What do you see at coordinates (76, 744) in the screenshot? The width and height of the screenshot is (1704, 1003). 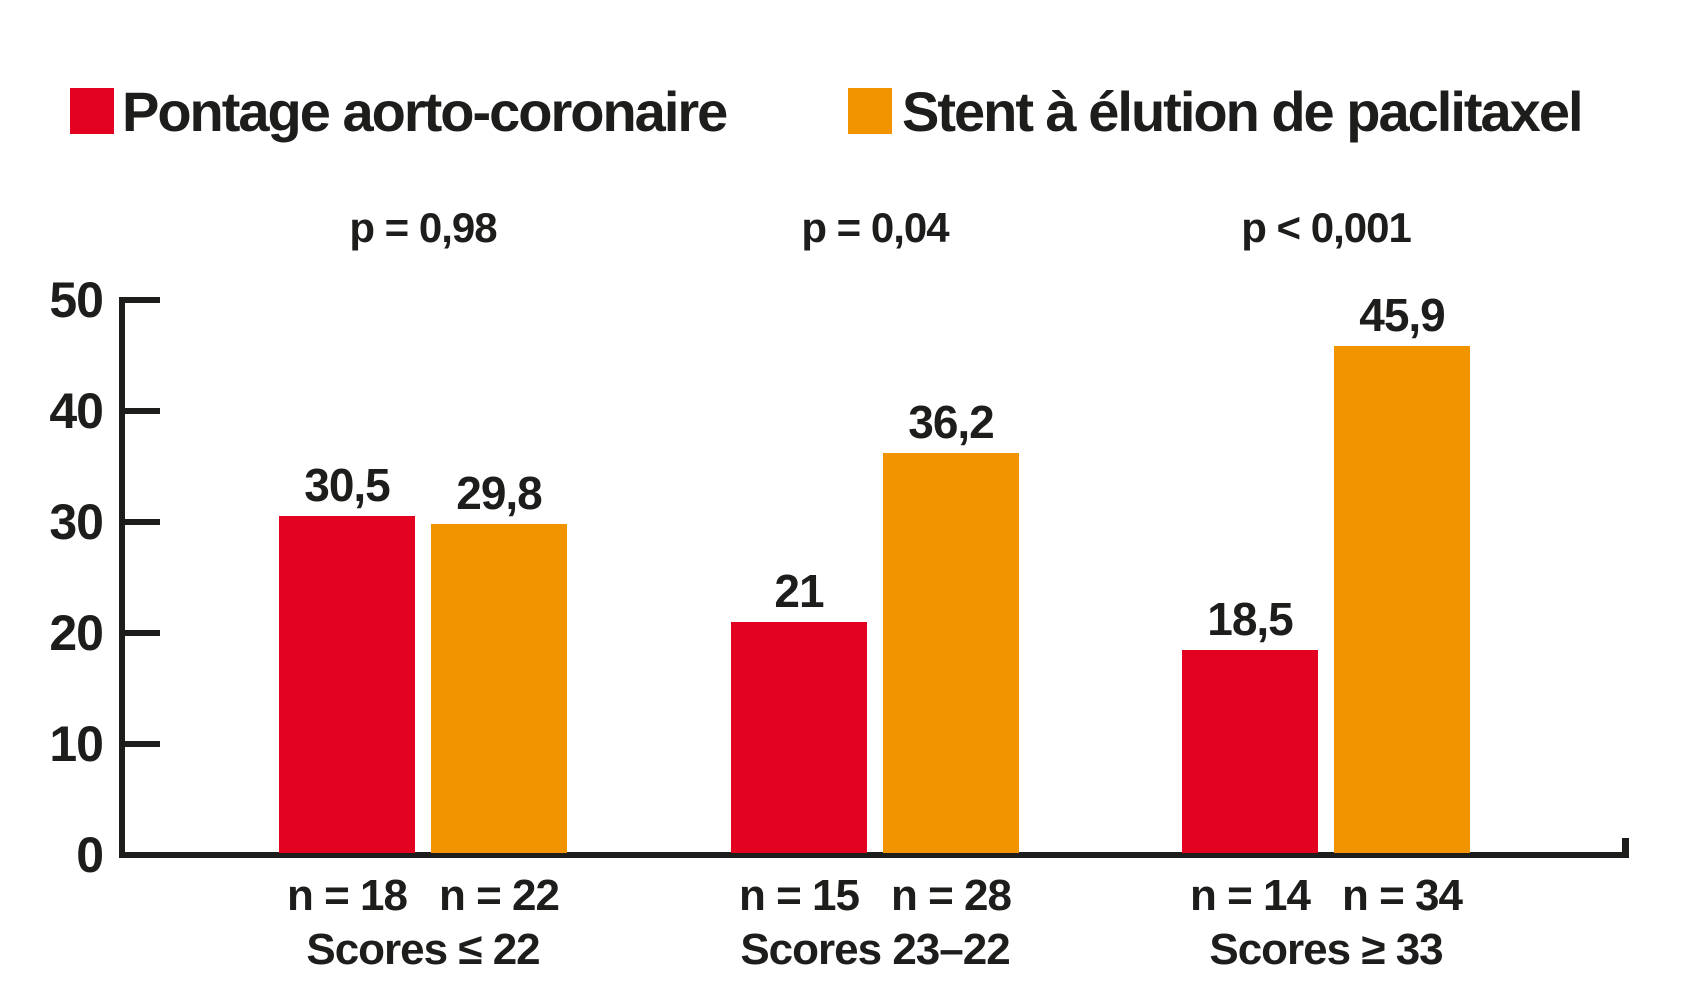 I see `y-tick-label: 10` at bounding box center [76, 744].